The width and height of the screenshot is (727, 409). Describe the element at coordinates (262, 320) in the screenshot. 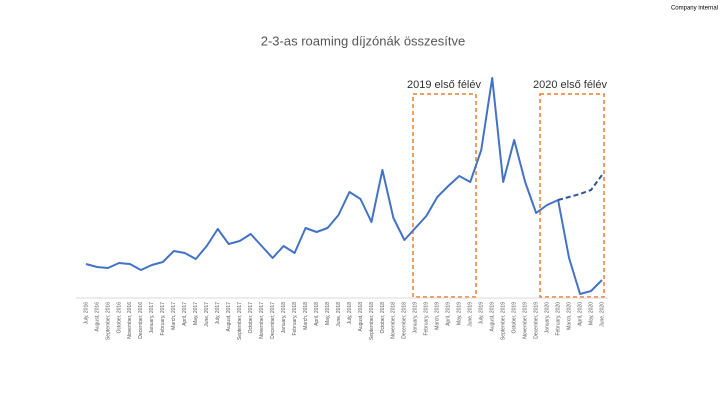

I see `x-tick-label: November, 2017` at that location.